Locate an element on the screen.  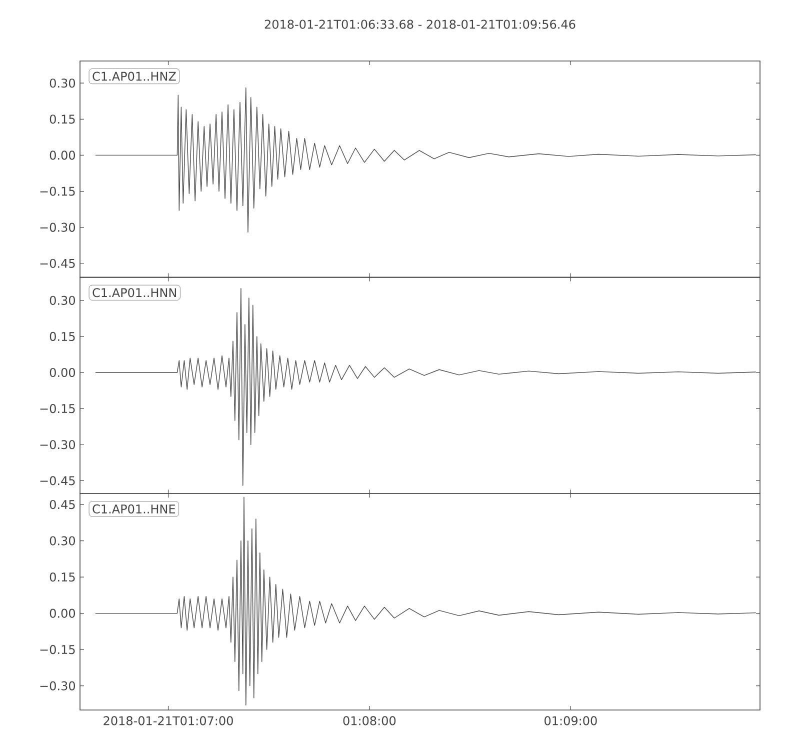
x-tick-label: 2018-01-21T01:07:00 is located at coordinates (168, 721).